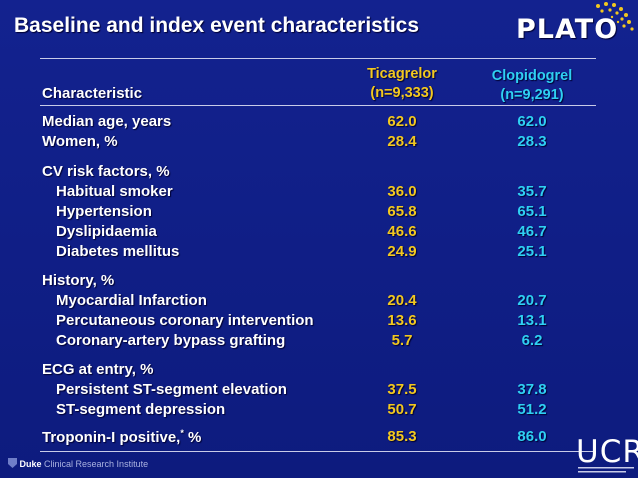  I want to click on row-label: Median age, years, so click(107, 121).